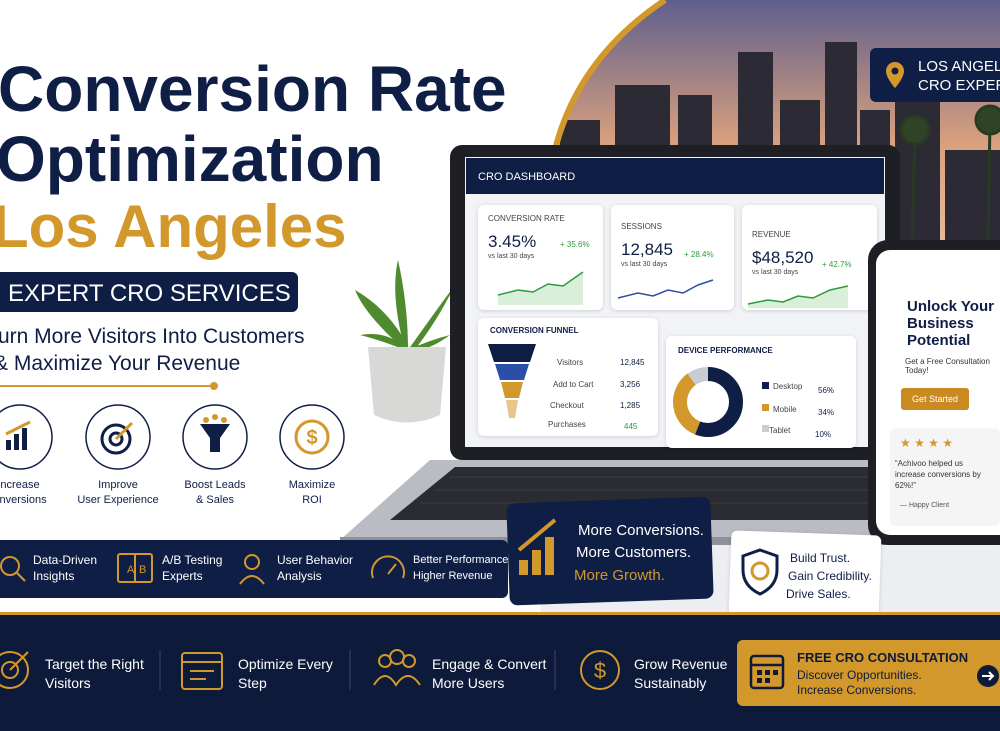 The width and height of the screenshot is (1000, 731). Describe the element at coordinates (20, 485) in the screenshot. I see `feature-text: ncrease` at that location.